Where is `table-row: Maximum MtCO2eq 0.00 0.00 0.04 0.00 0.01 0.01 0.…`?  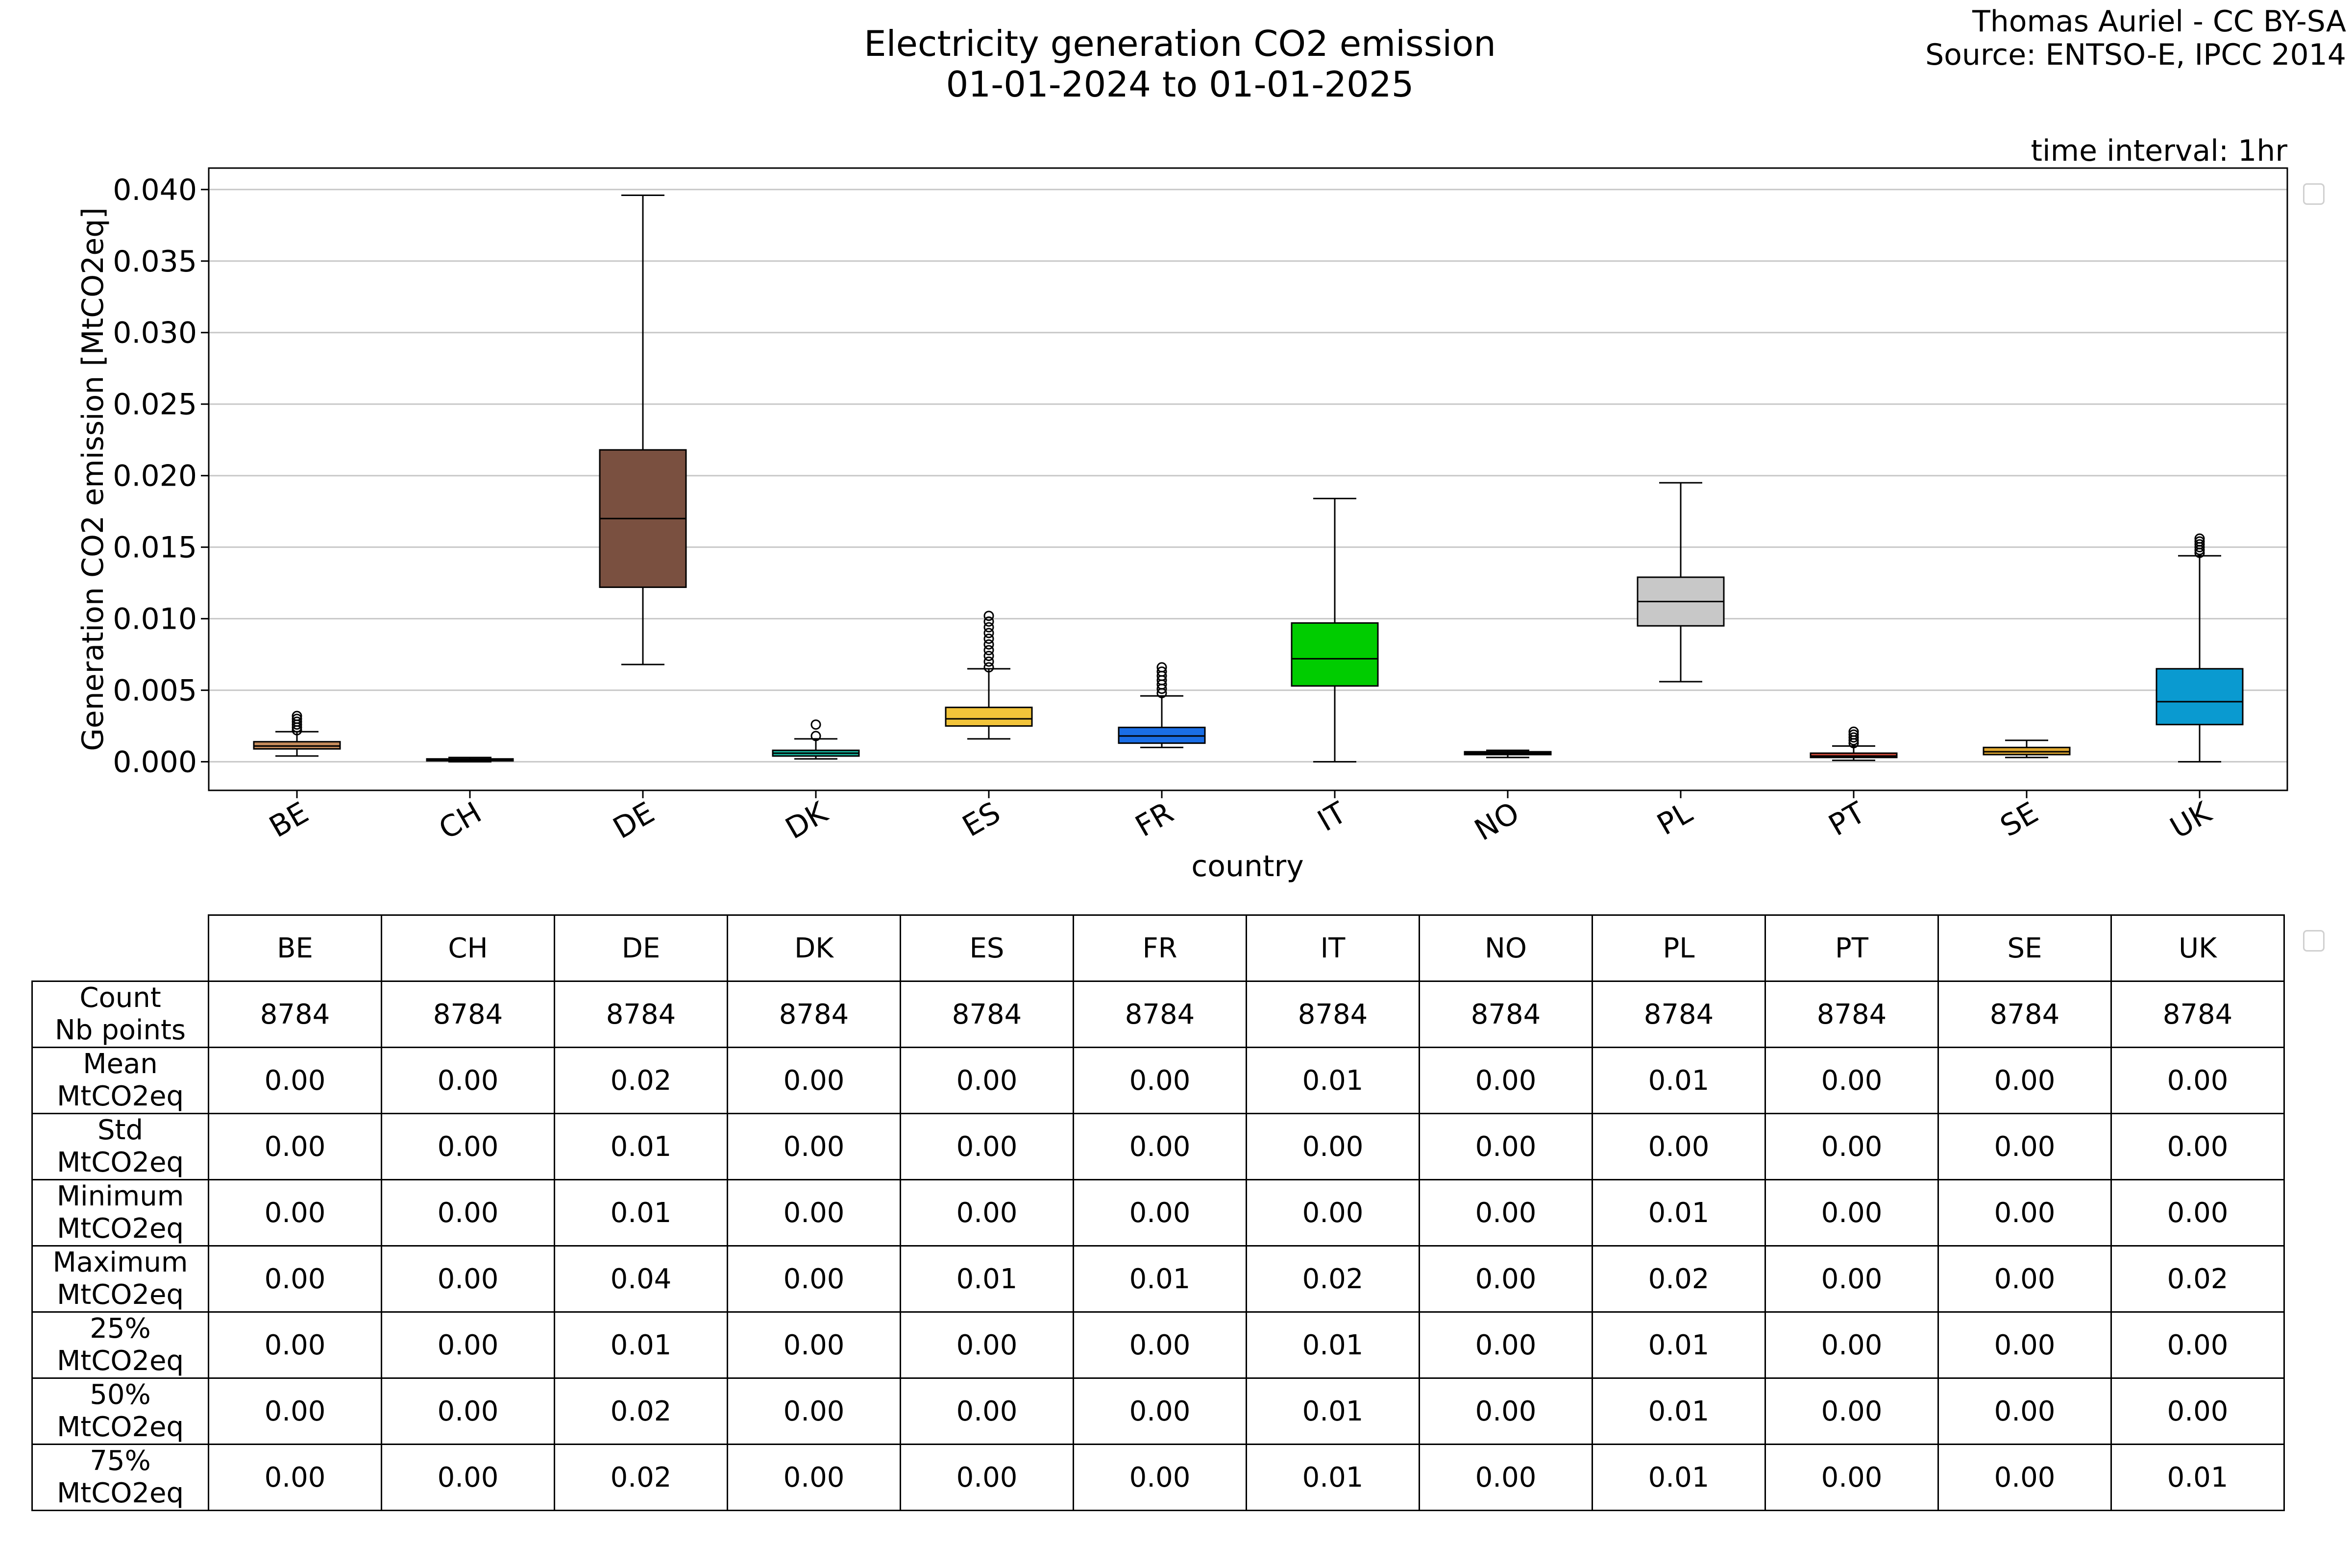 table-row: Maximum MtCO2eq 0.00 0.00 0.04 0.00 0.01 0.01 0.… is located at coordinates (1158, 1279).